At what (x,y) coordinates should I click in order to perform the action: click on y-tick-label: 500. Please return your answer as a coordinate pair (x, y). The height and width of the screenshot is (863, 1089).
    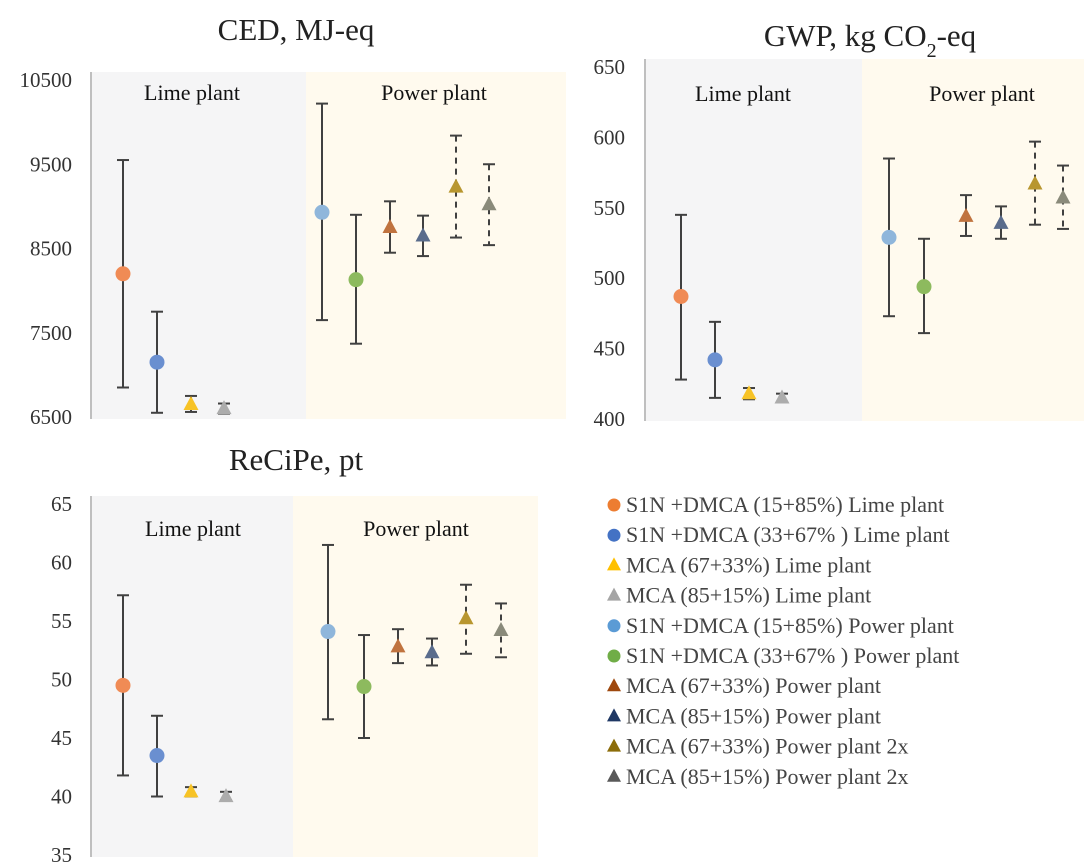
    Looking at the image, I should click on (610, 278).